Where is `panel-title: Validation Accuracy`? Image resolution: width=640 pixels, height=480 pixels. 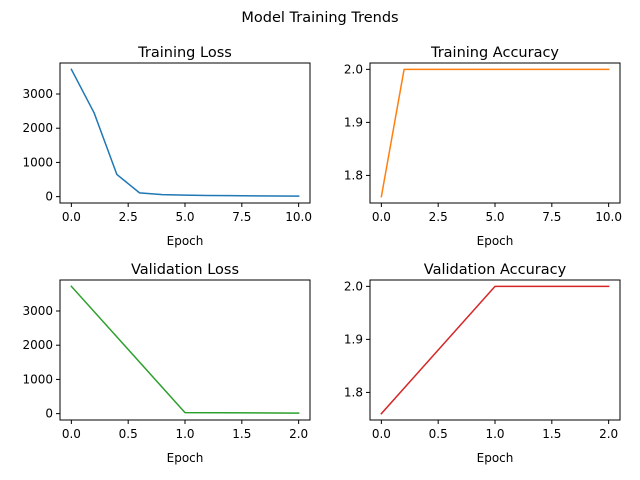 panel-title: Validation Accuracy is located at coordinates (495, 270).